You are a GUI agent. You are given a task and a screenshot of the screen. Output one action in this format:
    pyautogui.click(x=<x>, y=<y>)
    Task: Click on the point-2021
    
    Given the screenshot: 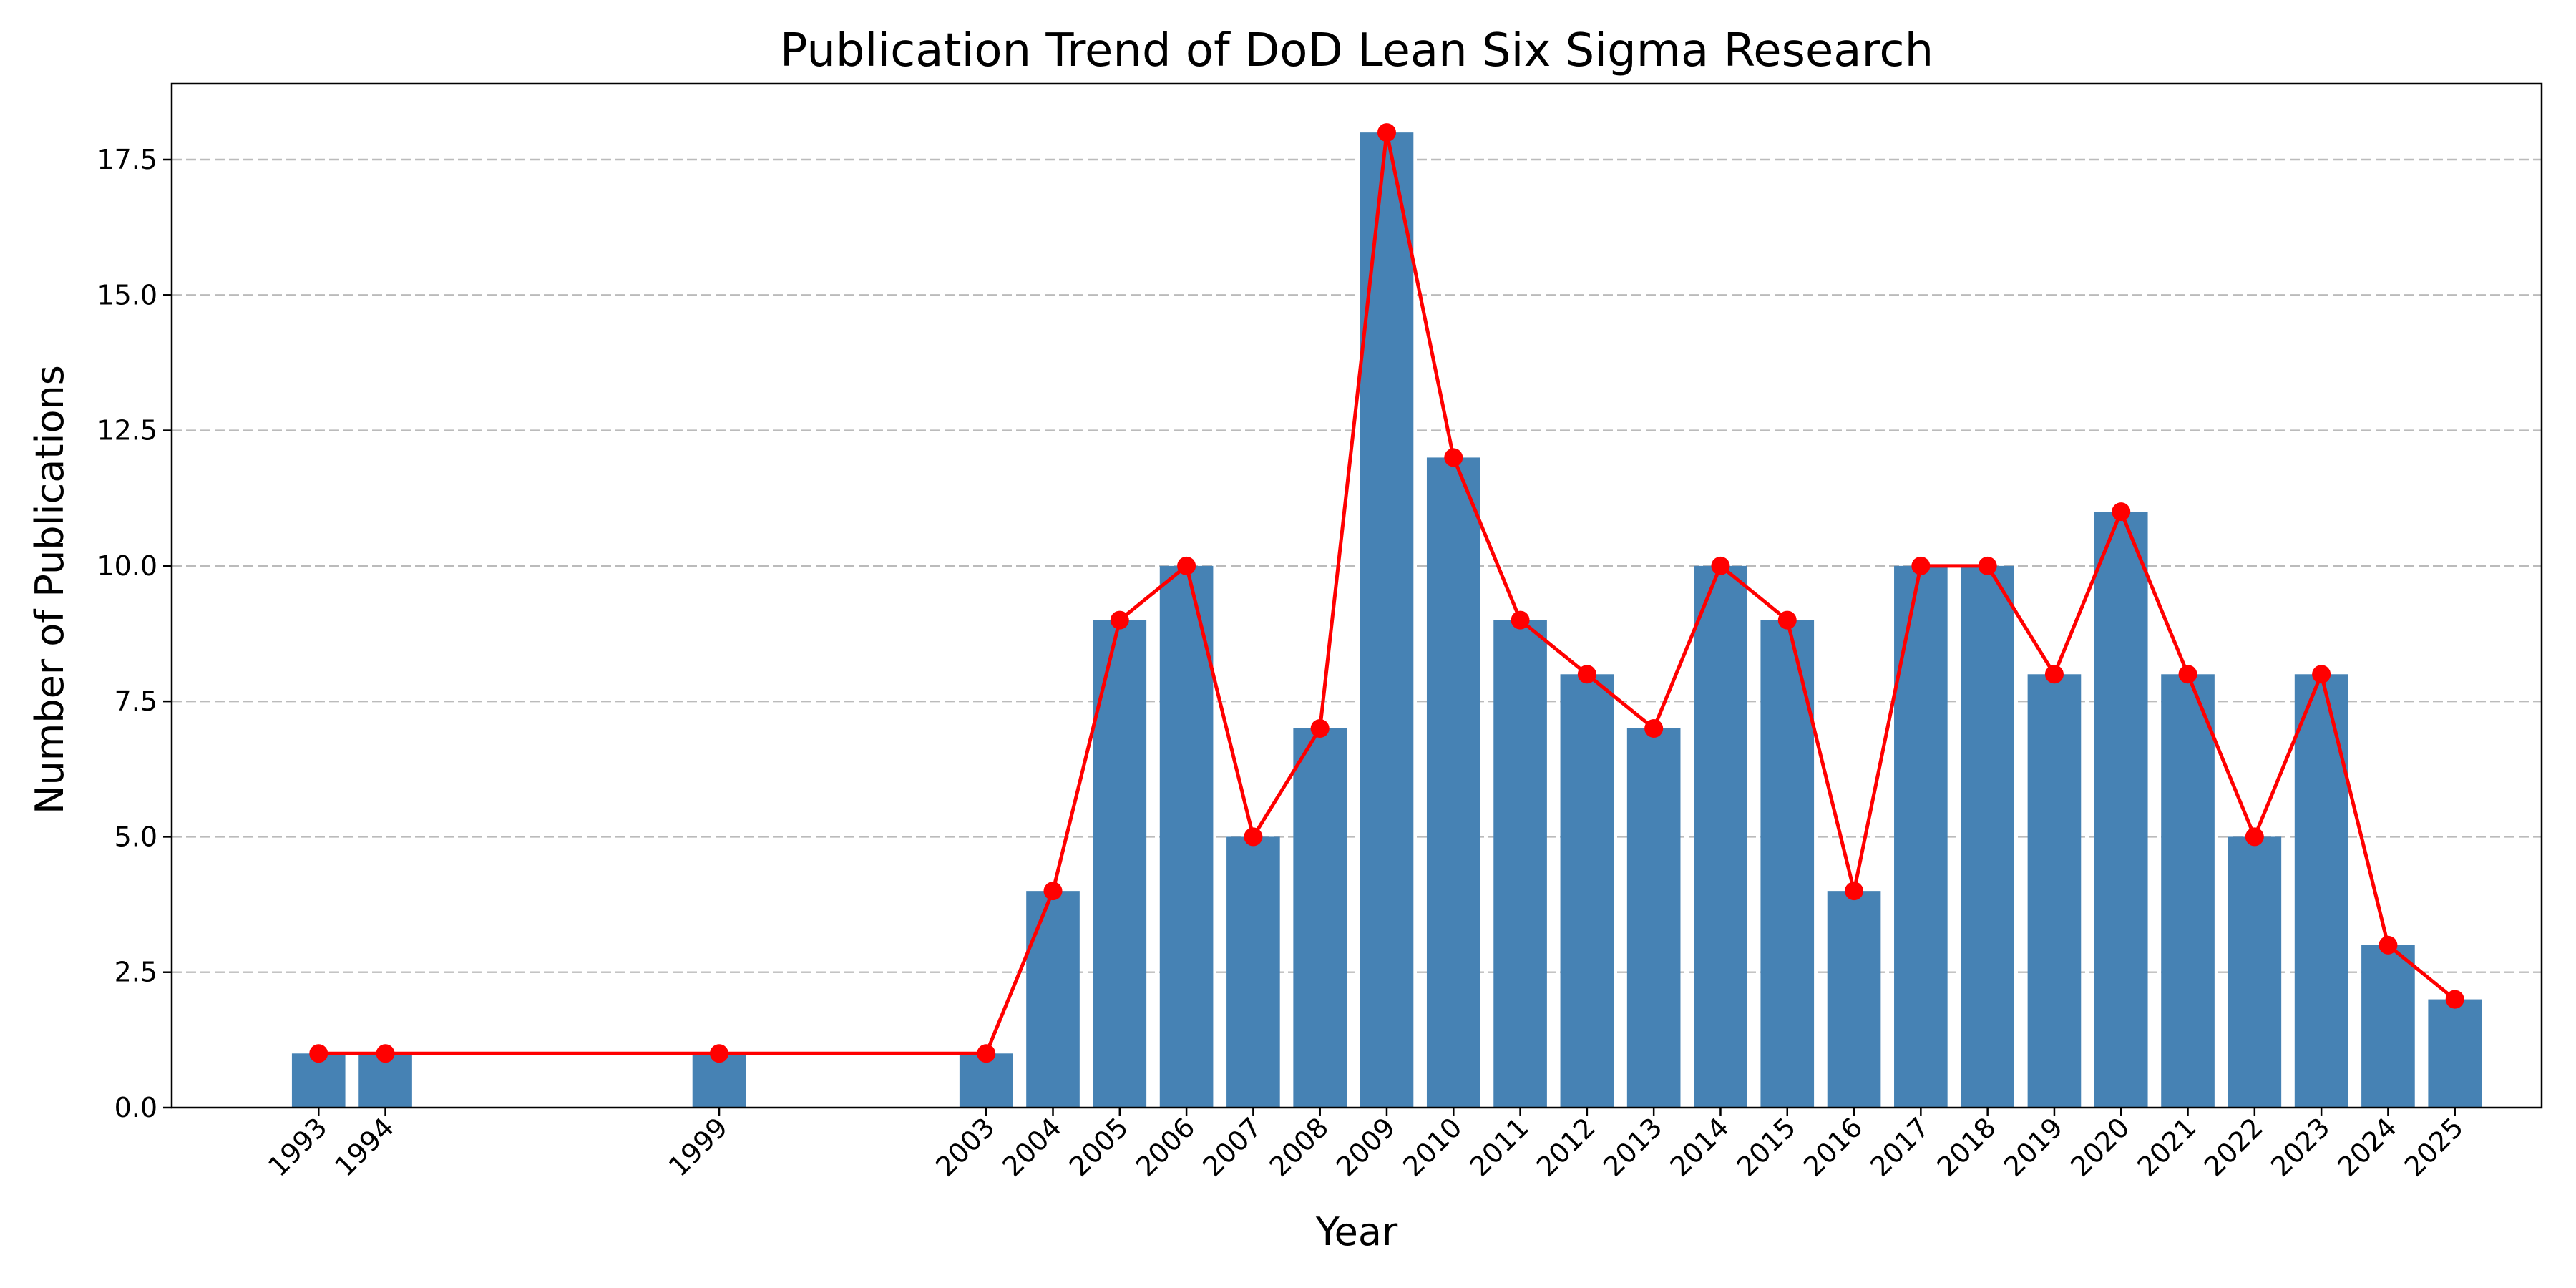 What is the action you would take?
    pyautogui.click(x=2187, y=674)
    